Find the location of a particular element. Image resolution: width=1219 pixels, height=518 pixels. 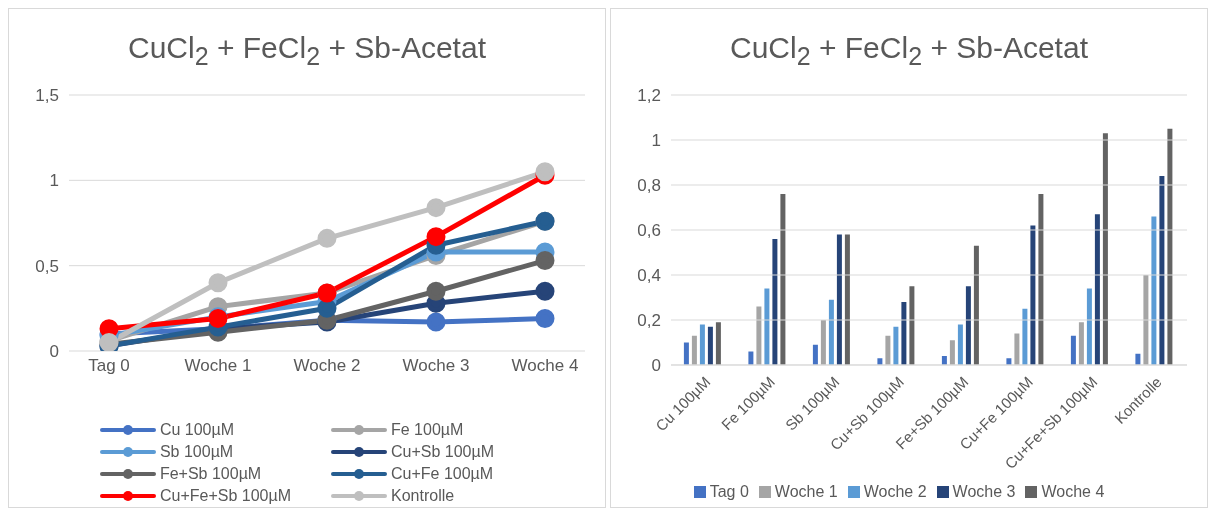

legend-label: Fe+Sb 100µM is located at coordinates (210, 474).